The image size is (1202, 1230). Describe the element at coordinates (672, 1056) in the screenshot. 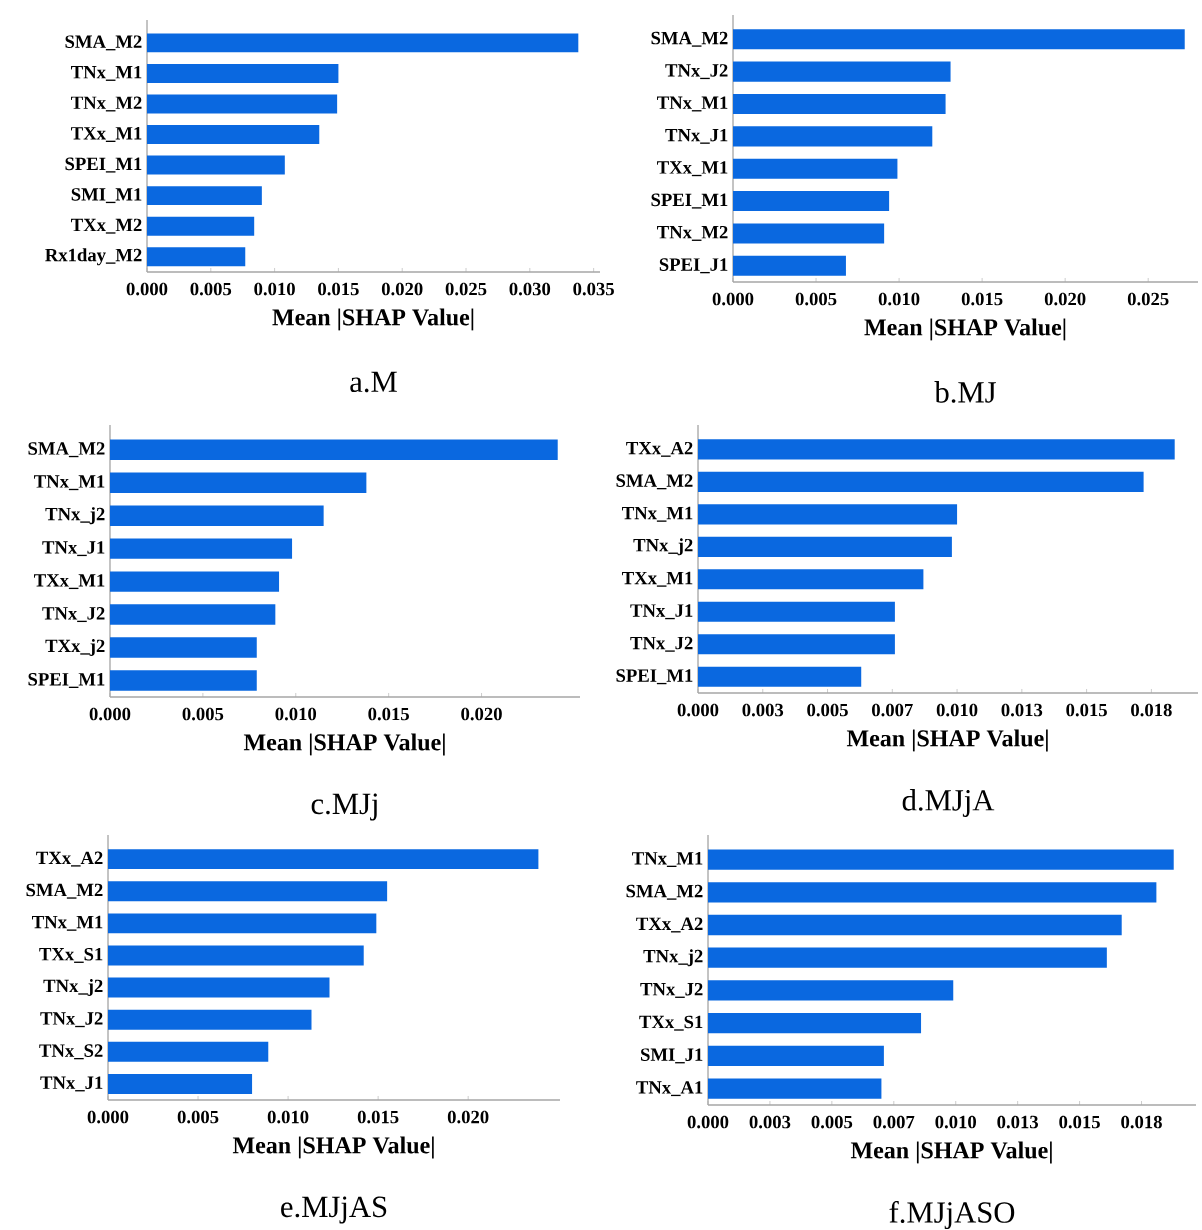

I see `y-tick-label: SMI_J1` at that location.